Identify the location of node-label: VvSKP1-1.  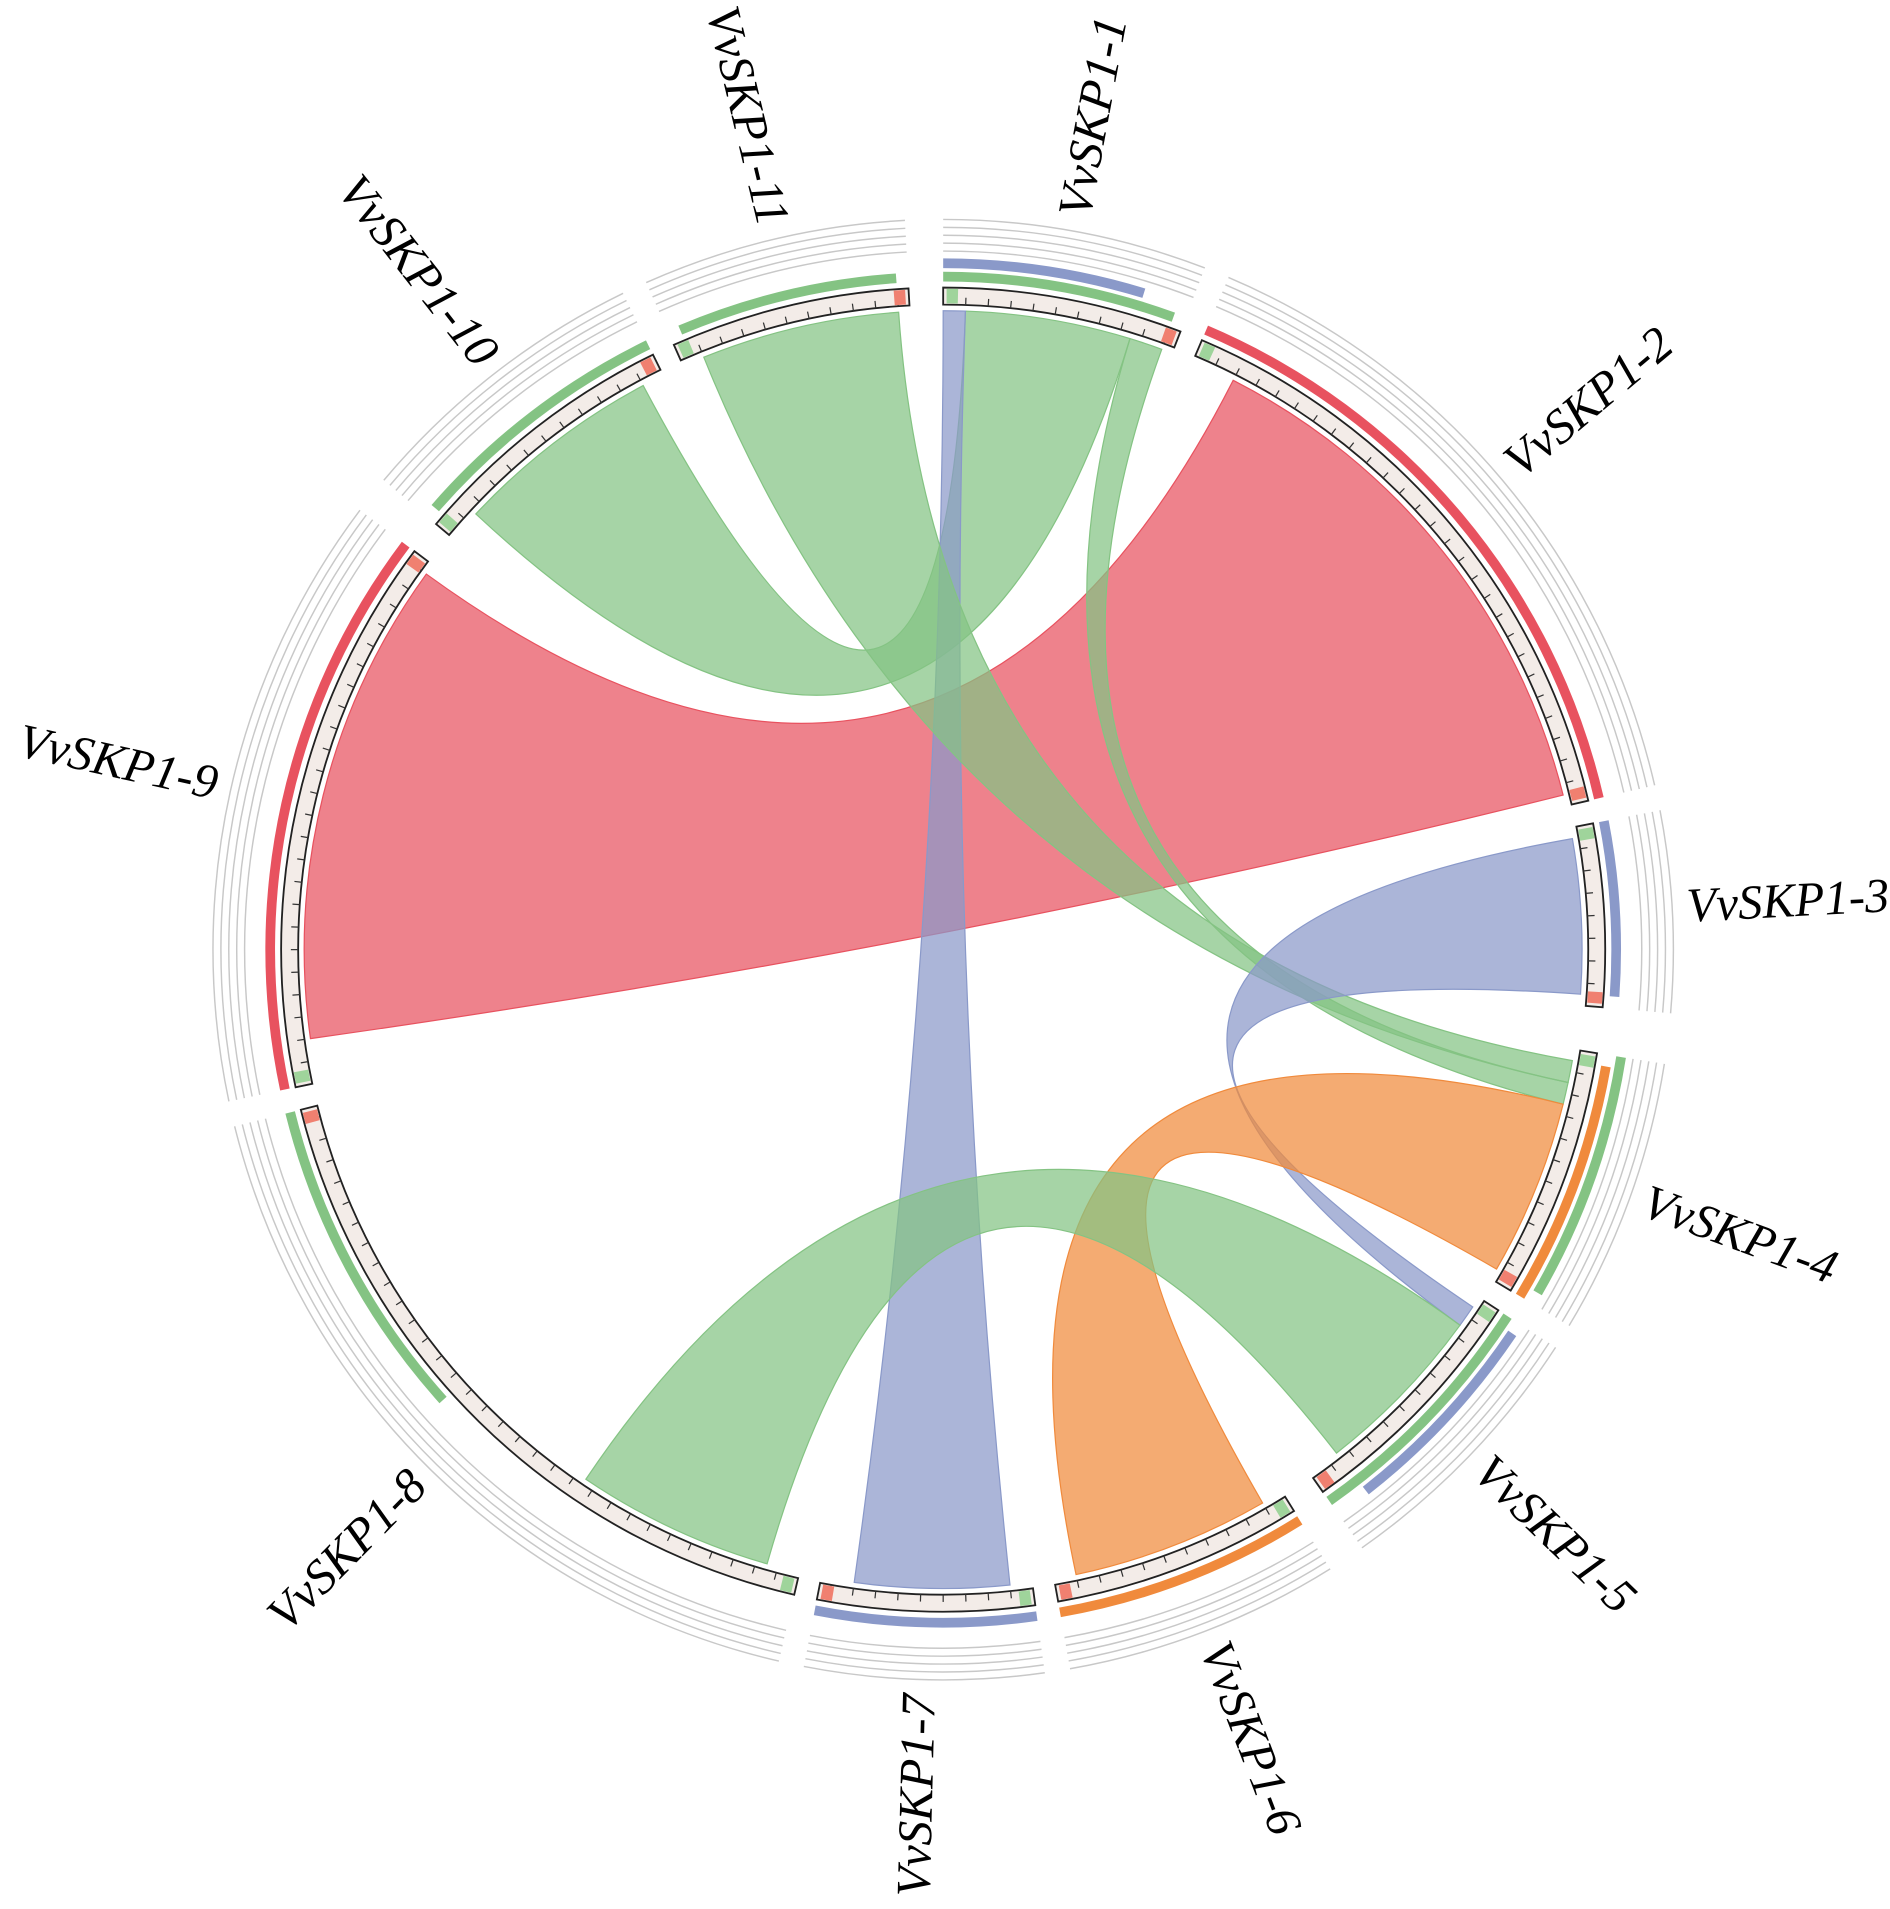
(1093, 116).